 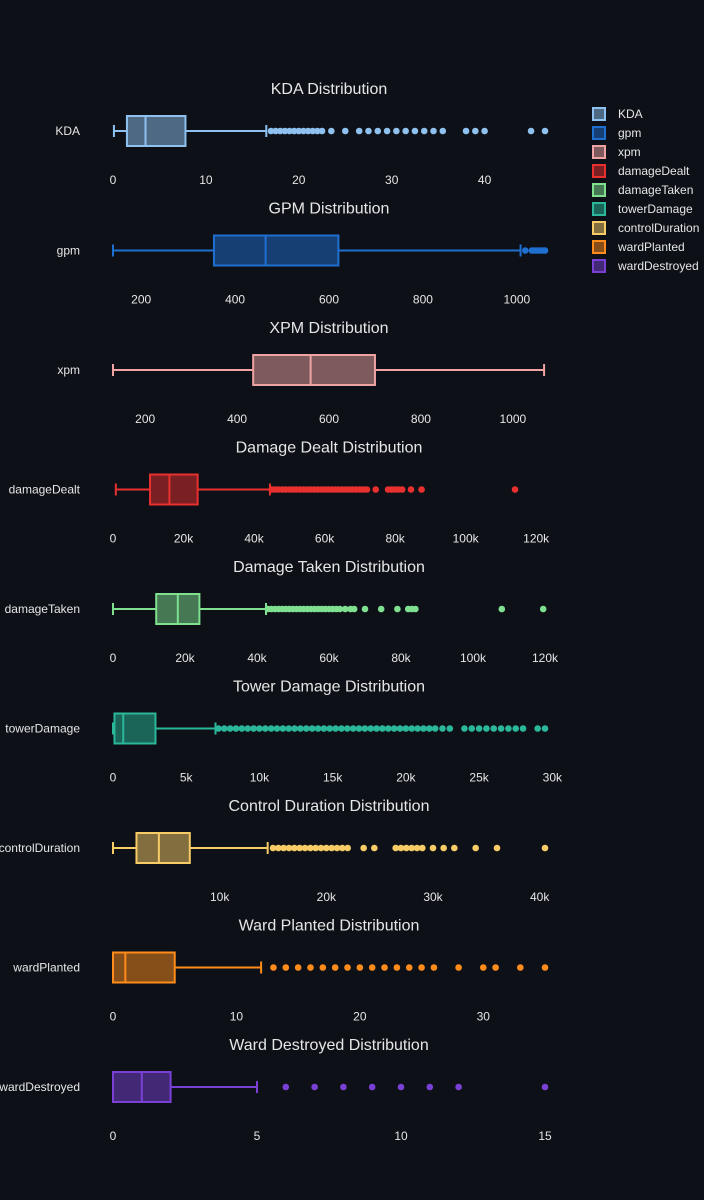 I want to click on y-tick-label: damageTaken, so click(x=42, y=609).